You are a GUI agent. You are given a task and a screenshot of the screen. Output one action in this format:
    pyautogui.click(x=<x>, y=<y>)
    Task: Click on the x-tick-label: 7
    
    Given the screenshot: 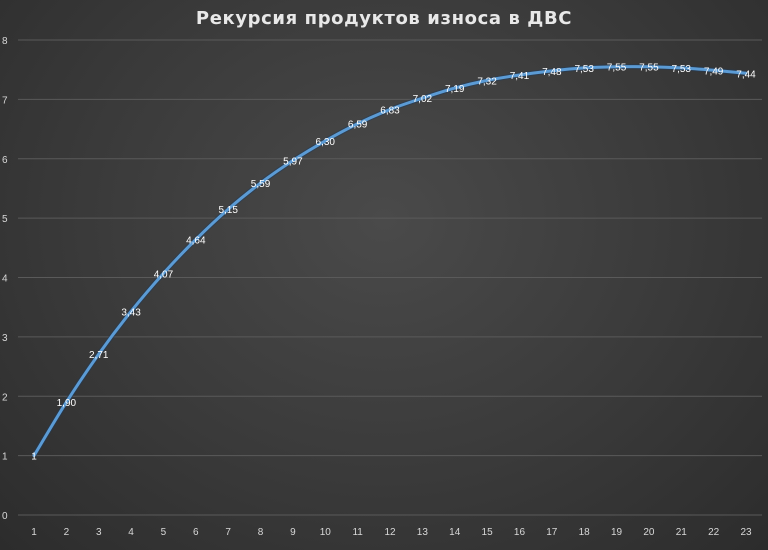 What is the action you would take?
    pyautogui.click(x=228, y=532)
    